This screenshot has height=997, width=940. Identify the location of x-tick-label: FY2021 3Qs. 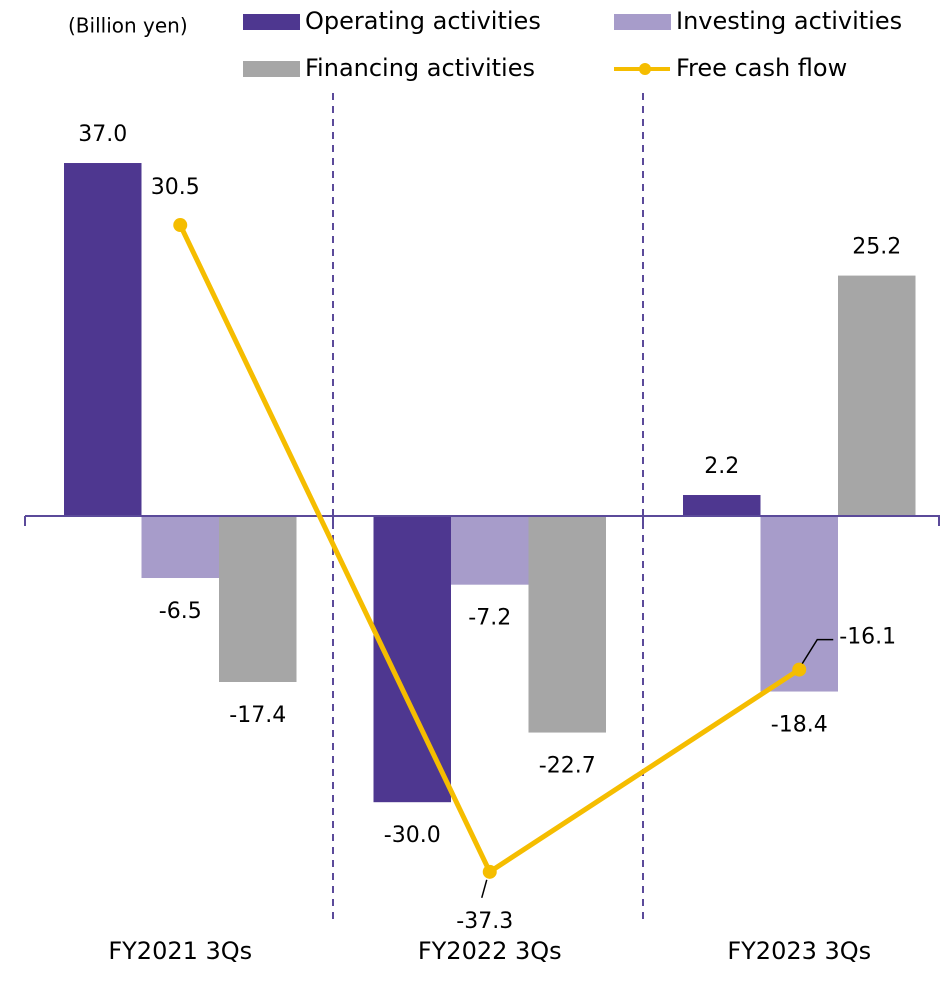
(180, 951).